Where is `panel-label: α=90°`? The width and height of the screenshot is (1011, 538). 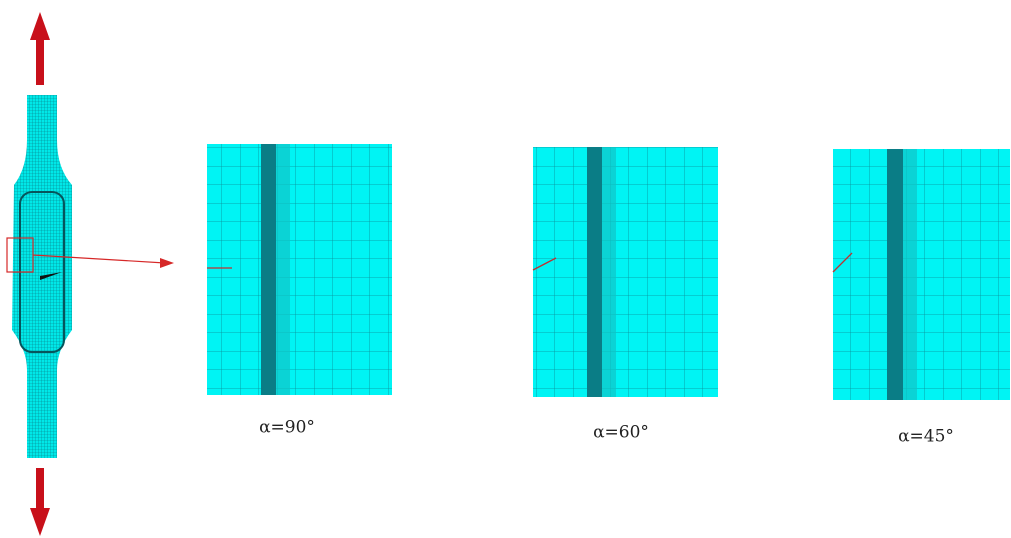
panel-label: α=90° is located at coordinates (287, 428).